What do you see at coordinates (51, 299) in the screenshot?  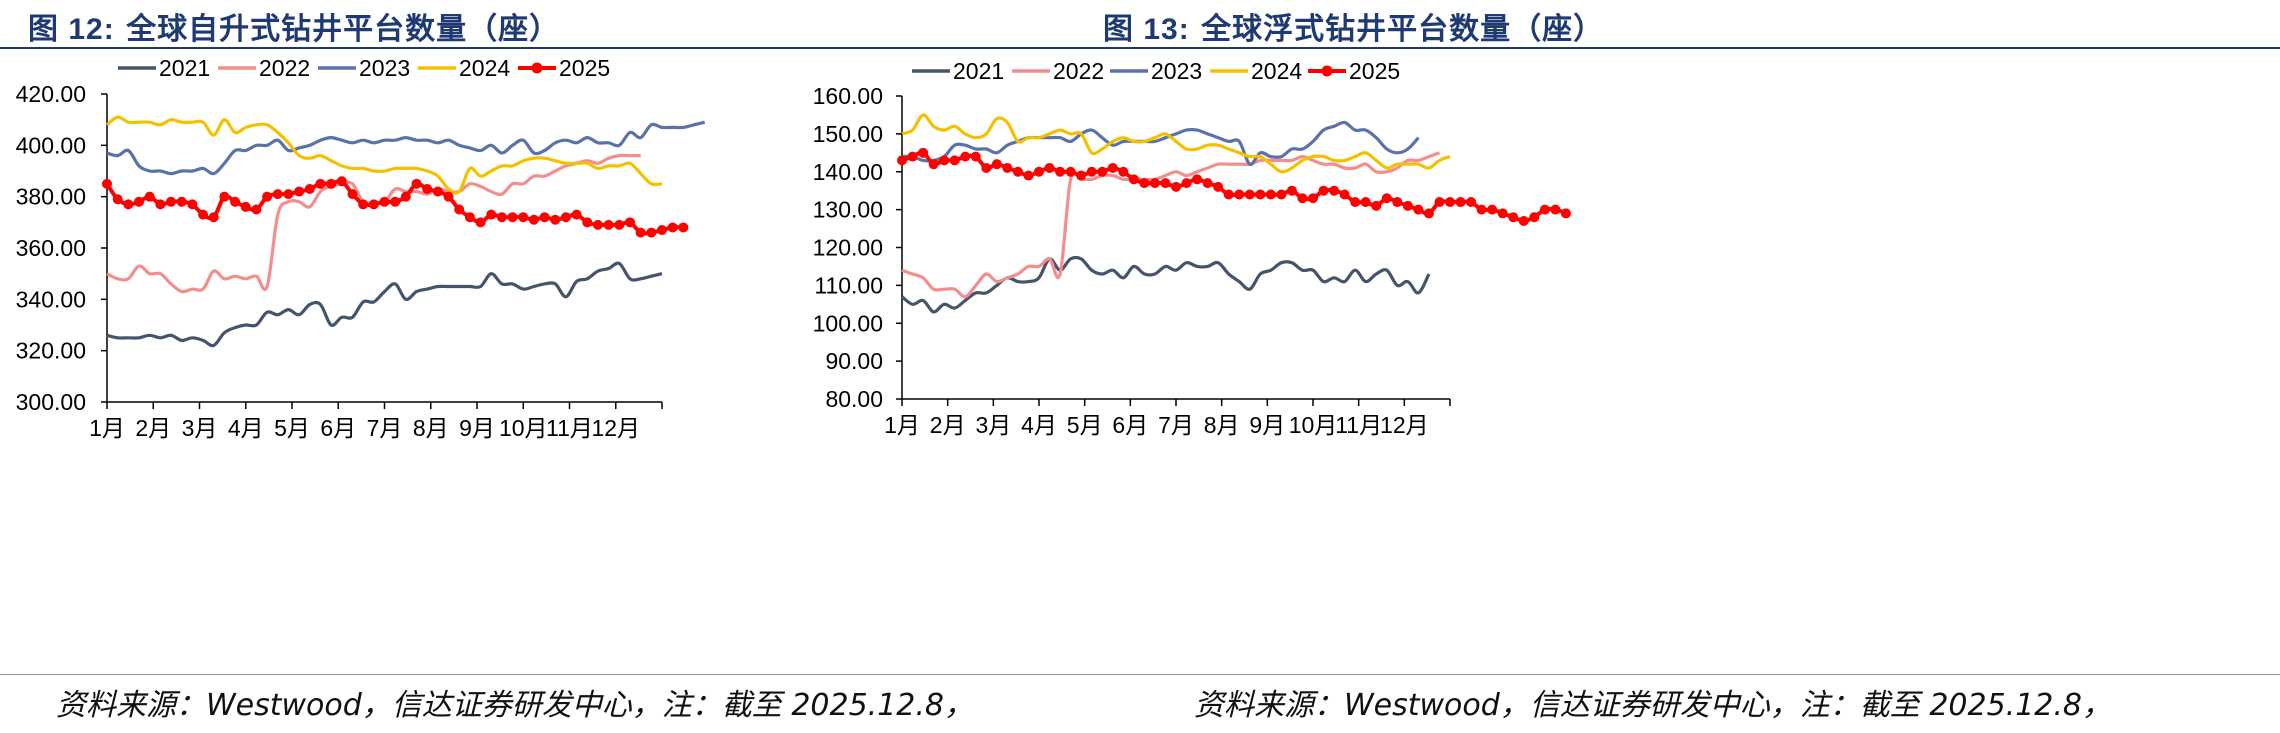 I see `y-tick-label: 340.00` at bounding box center [51, 299].